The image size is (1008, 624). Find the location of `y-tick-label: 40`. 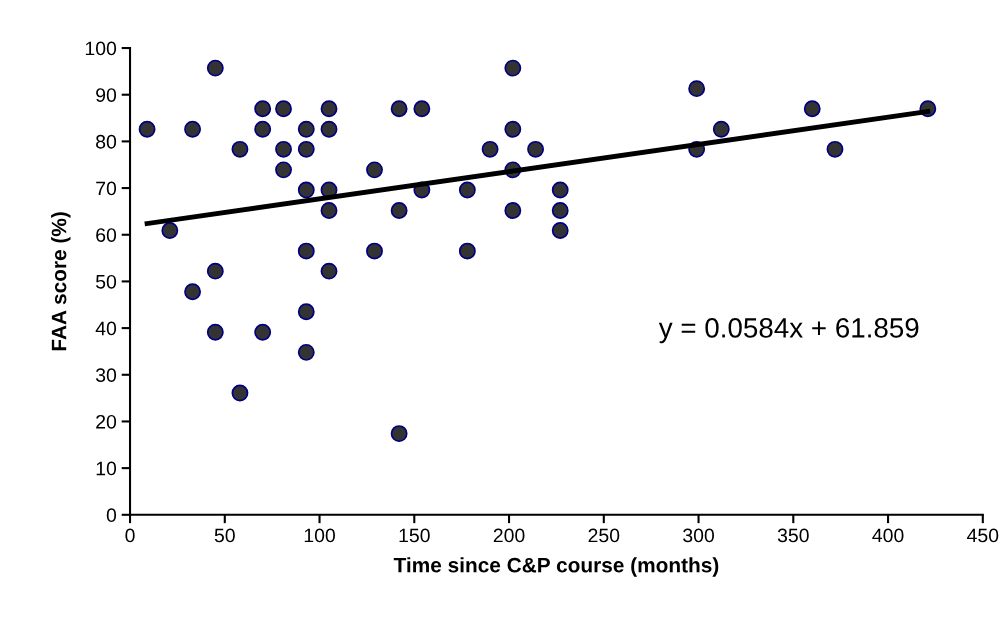

y-tick-label: 40 is located at coordinates (106, 328).